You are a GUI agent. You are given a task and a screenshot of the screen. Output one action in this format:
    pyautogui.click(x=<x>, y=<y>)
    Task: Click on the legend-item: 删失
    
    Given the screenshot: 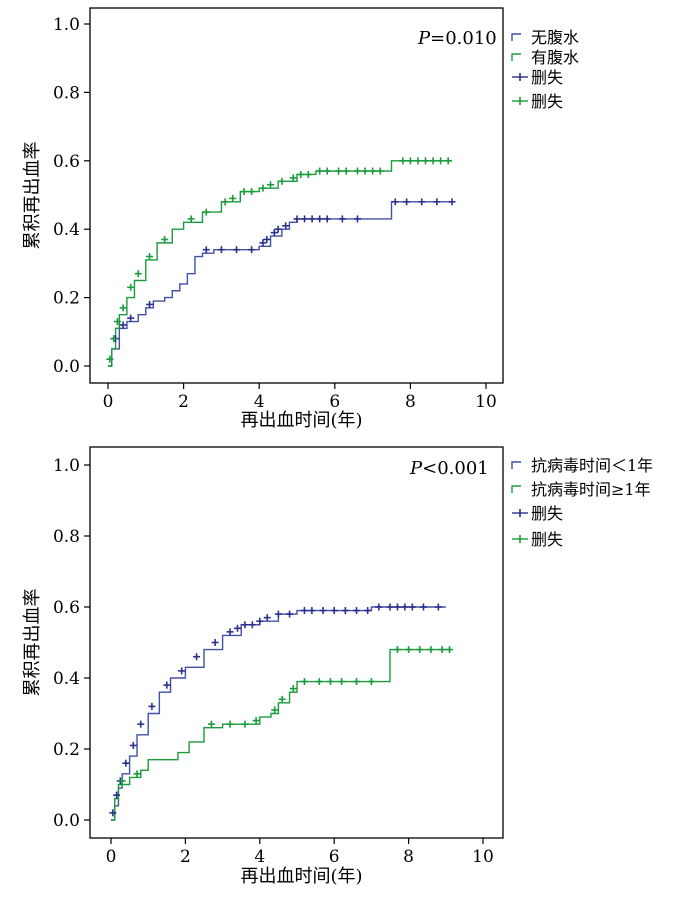 What is the action you would take?
    pyautogui.click(x=537, y=101)
    